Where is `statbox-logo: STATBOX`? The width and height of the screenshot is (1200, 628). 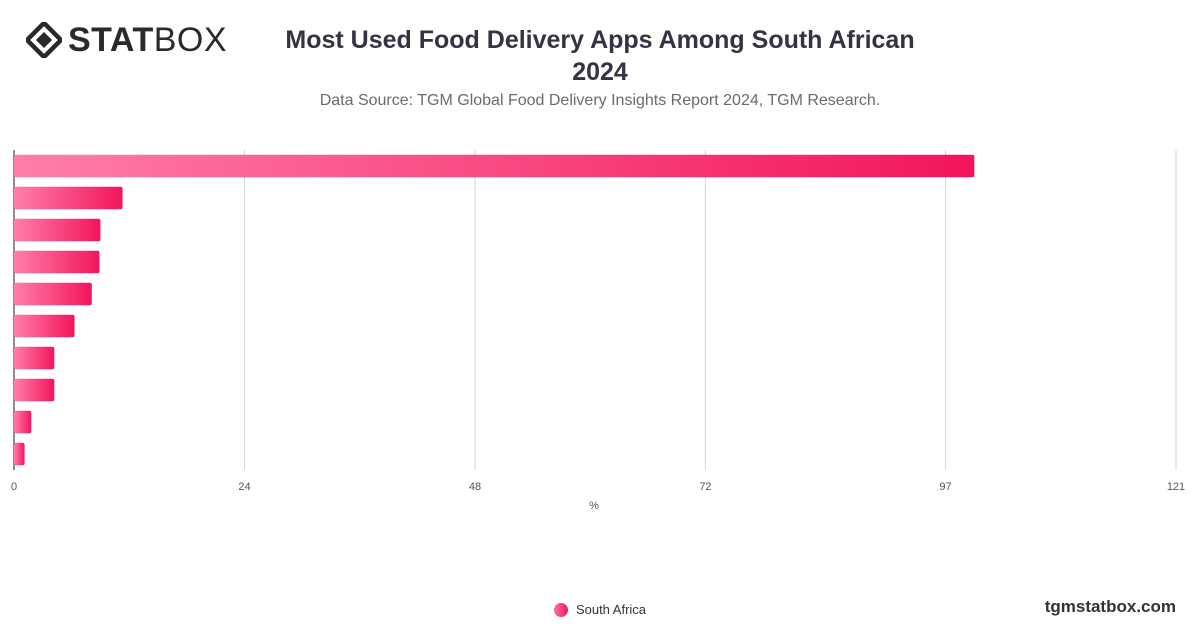
statbox-logo: STATBOX is located at coordinates (126, 40).